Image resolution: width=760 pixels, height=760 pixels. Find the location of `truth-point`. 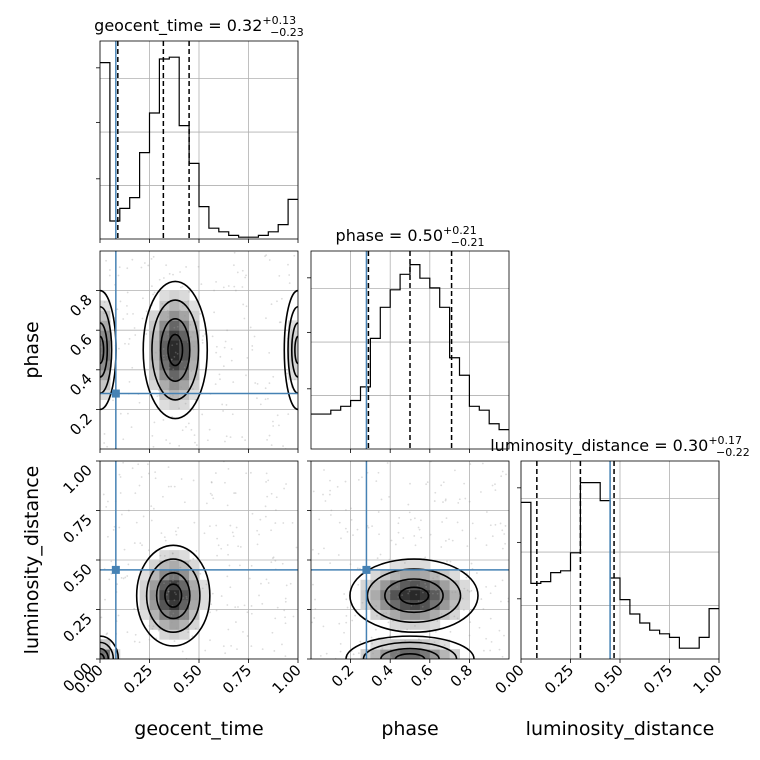

truth-point is located at coordinates (115, 569).